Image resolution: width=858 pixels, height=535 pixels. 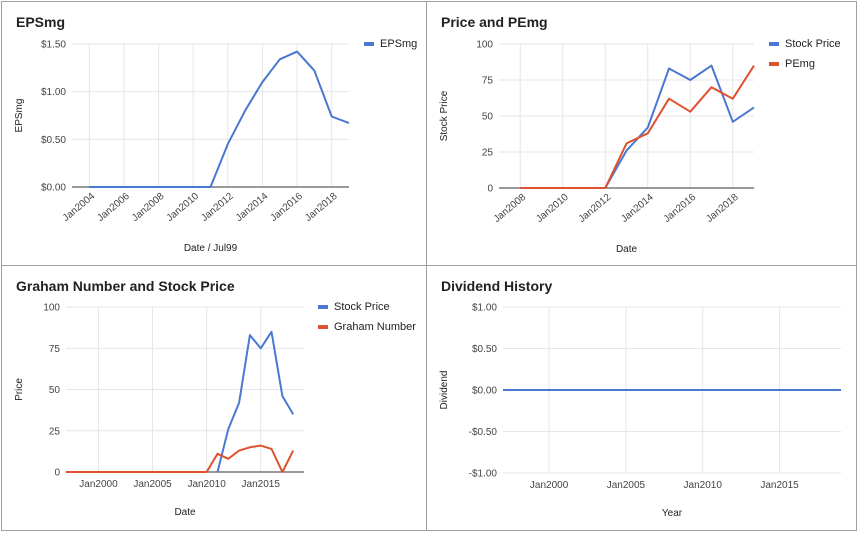 I want to click on series-line-pemg, so click(x=637, y=127).